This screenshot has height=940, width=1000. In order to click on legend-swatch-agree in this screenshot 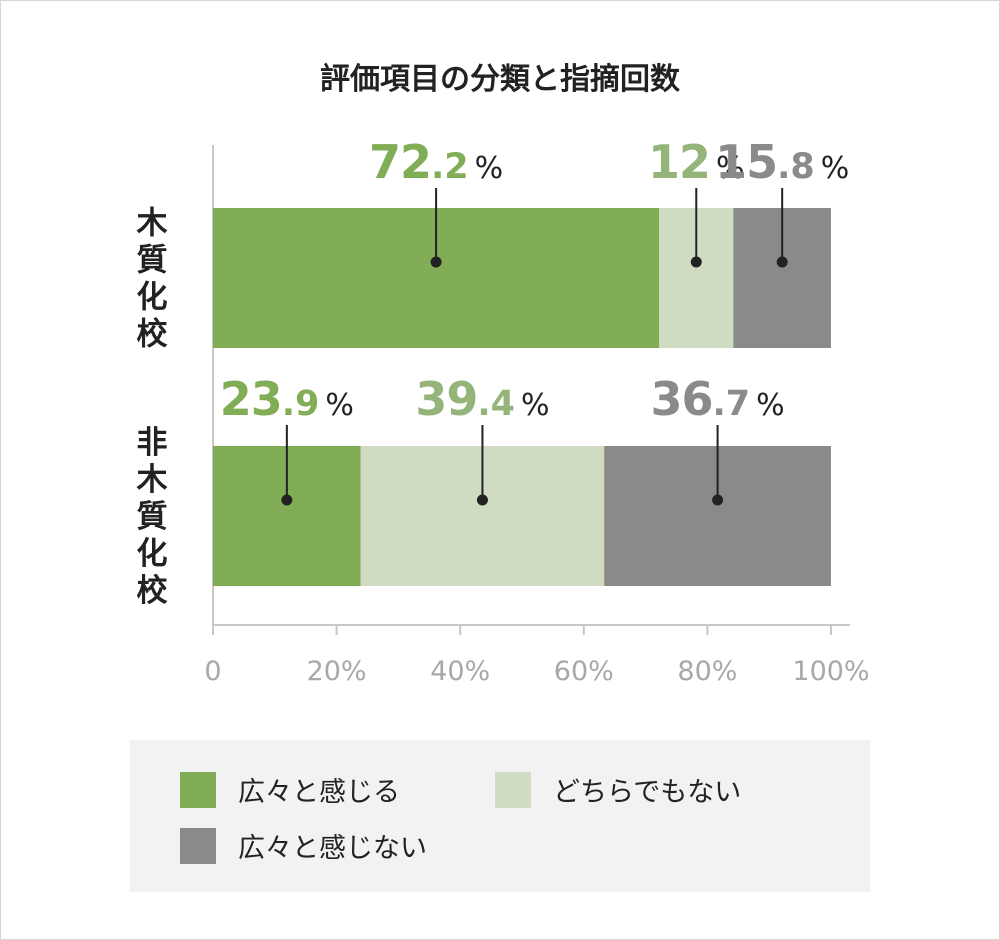, I will do `click(198, 789)`.